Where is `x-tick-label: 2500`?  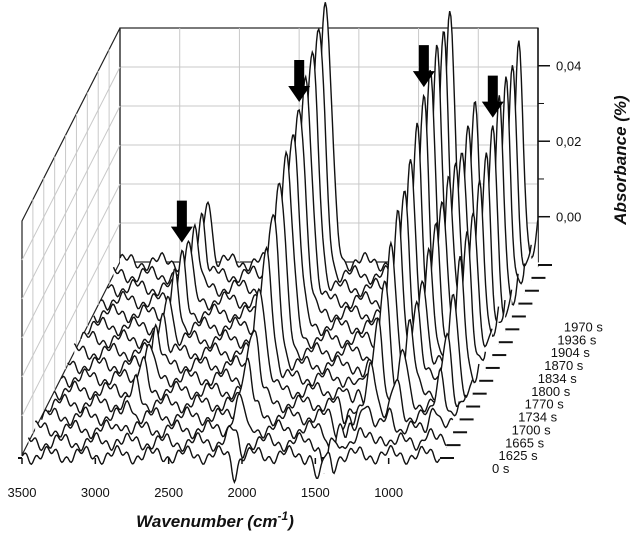
x-tick-label: 2500 is located at coordinates (168, 492).